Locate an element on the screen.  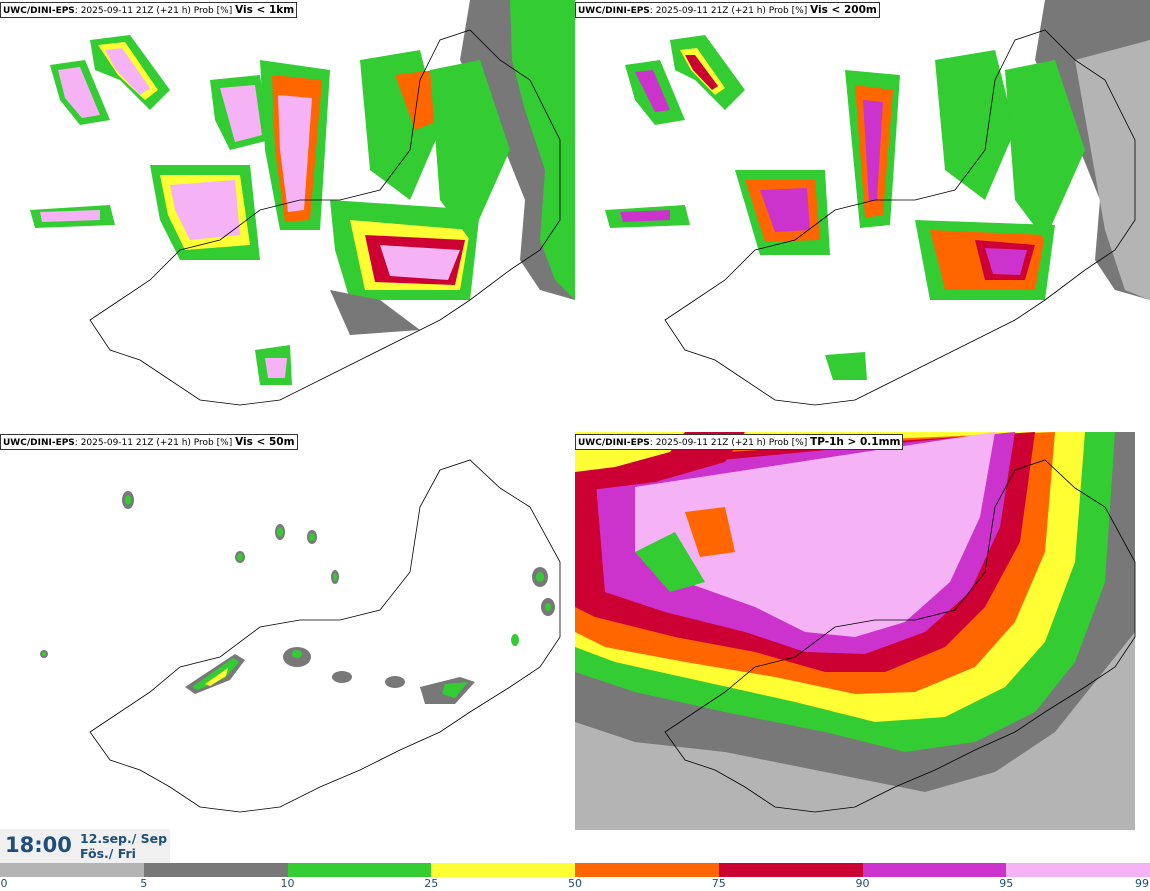
colorbar-tick-label: 50 is located at coordinates (575, 883).